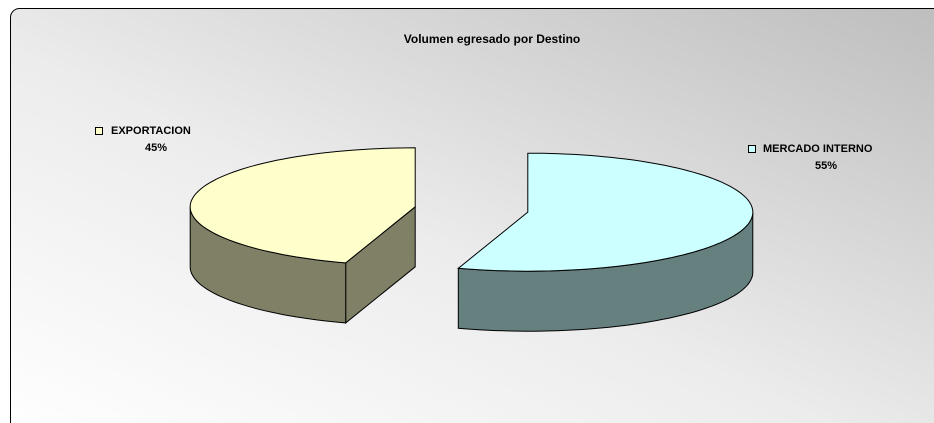 Image resolution: width=934 pixels, height=423 pixels. I want to click on data-label-category: EXPORTACION, so click(151, 131).